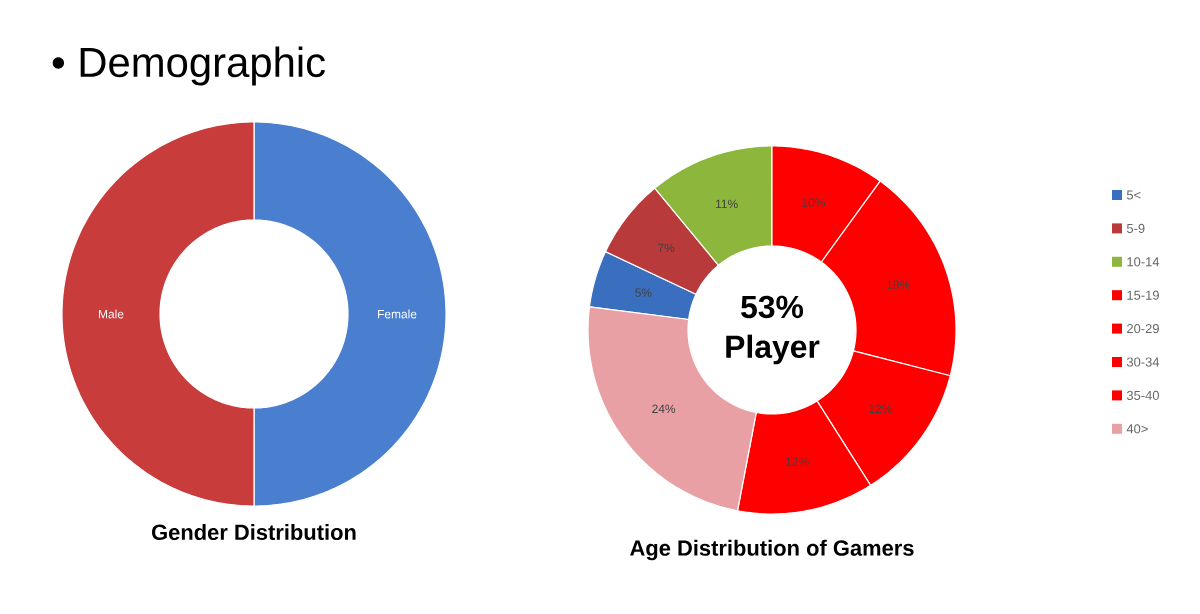  Describe the element at coordinates (772, 550) in the screenshot. I see `text: Age Distribution of Gamers` at that location.